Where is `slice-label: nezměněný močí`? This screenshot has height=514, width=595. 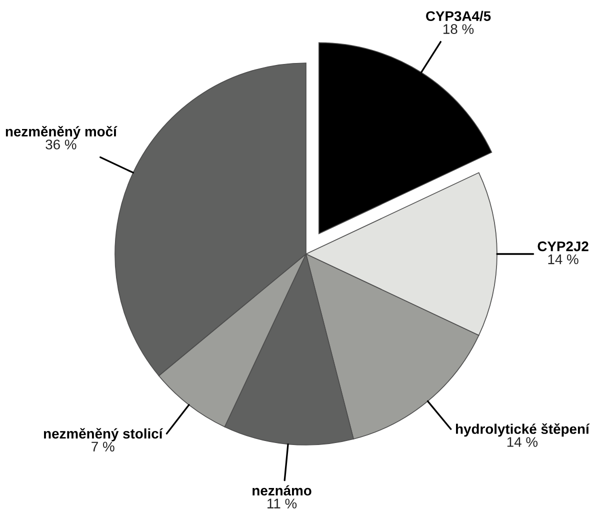 slice-label: nezměněný močí is located at coordinates (62, 133).